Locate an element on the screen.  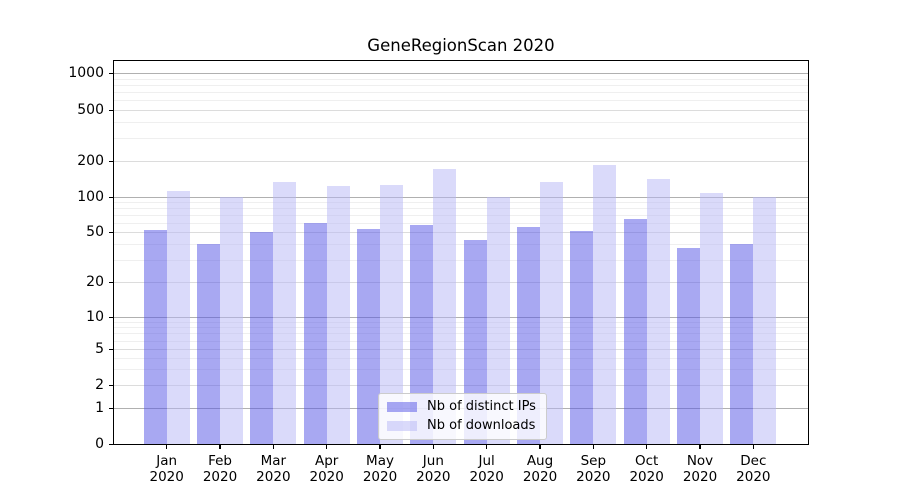
y-tick-label: 0 is located at coordinates (99, 444).